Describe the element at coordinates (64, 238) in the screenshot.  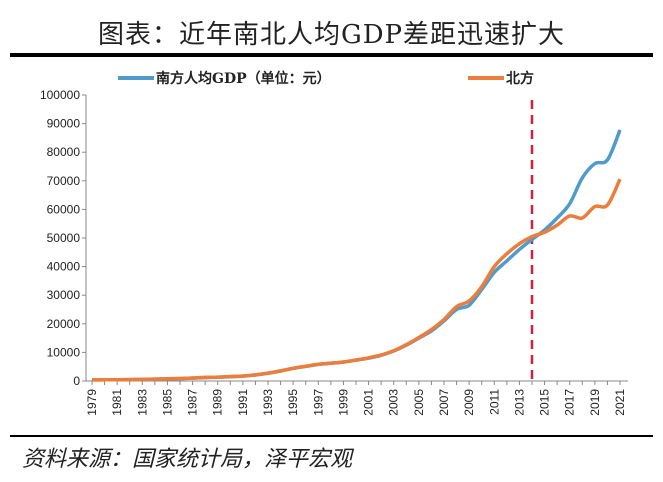
I see `y-tick-label: 50000` at that location.